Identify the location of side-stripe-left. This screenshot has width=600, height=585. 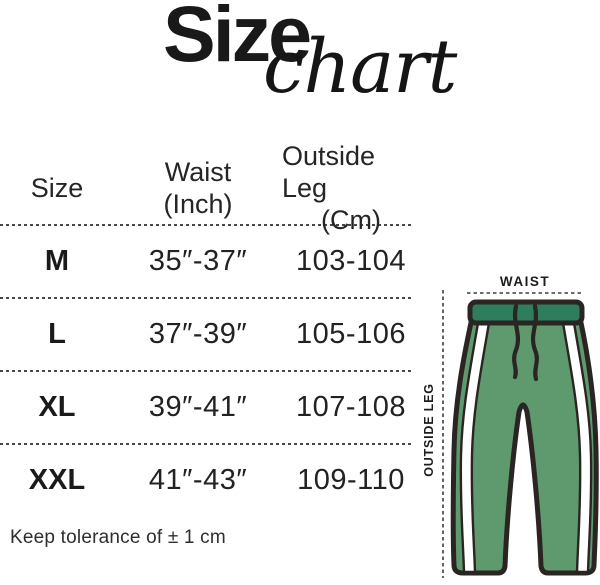
(475, 447).